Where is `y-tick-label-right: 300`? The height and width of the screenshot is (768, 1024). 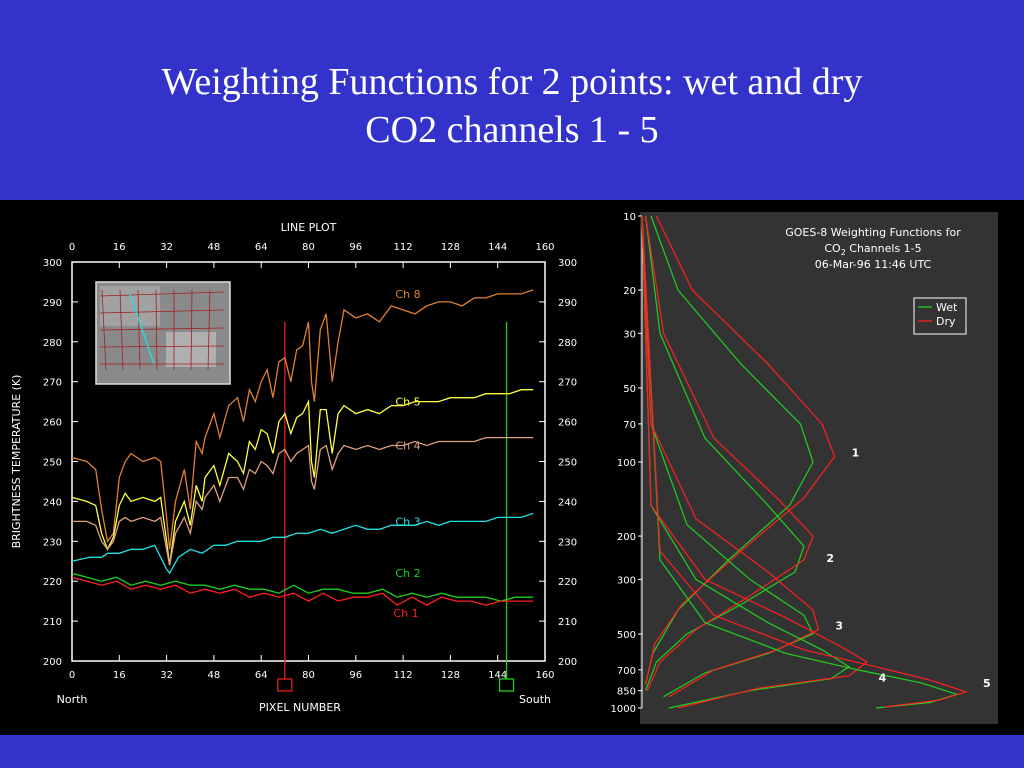
y-tick-label-right: 300 is located at coordinates (567, 263).